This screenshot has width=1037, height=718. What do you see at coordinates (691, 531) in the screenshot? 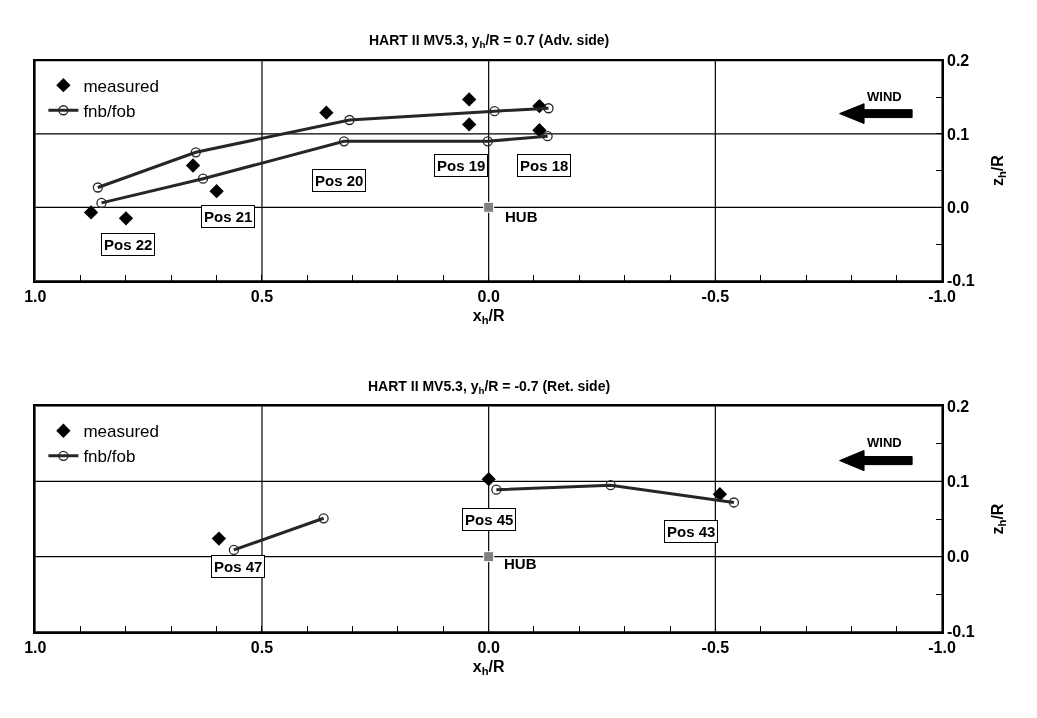
I see `annotation: Pos 43` at bounding box center [691, 531].